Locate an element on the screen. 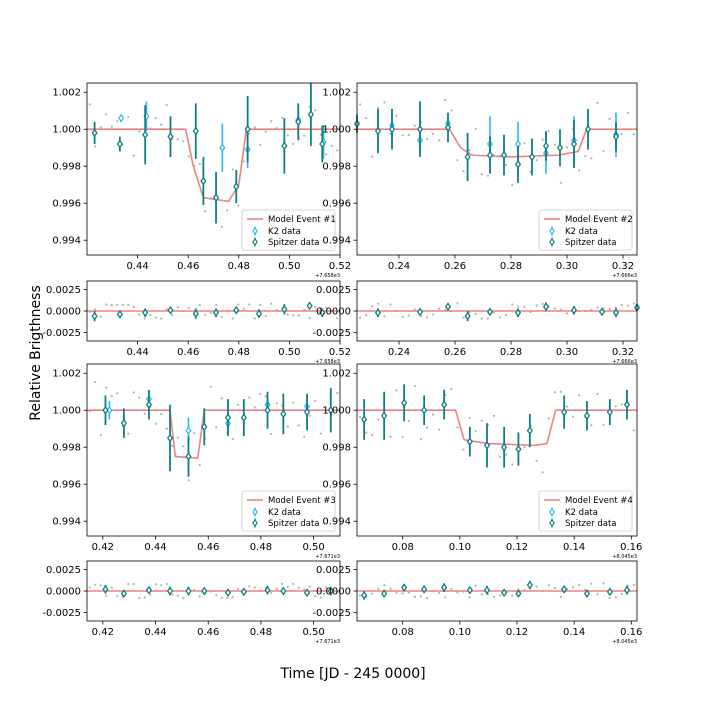  x-tick-label: 0.48 is located at coordinates (239, 266).